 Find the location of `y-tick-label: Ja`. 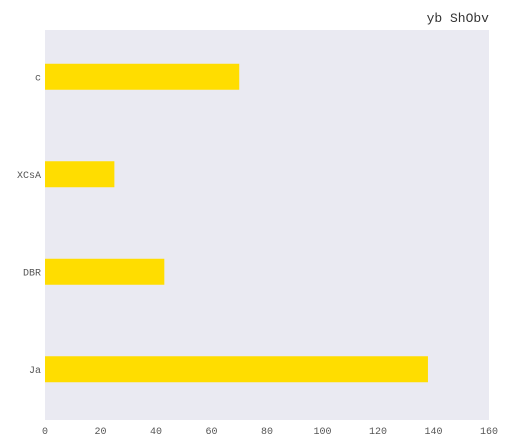

y-tick-label: Ja is located at coordinates (35, 371).